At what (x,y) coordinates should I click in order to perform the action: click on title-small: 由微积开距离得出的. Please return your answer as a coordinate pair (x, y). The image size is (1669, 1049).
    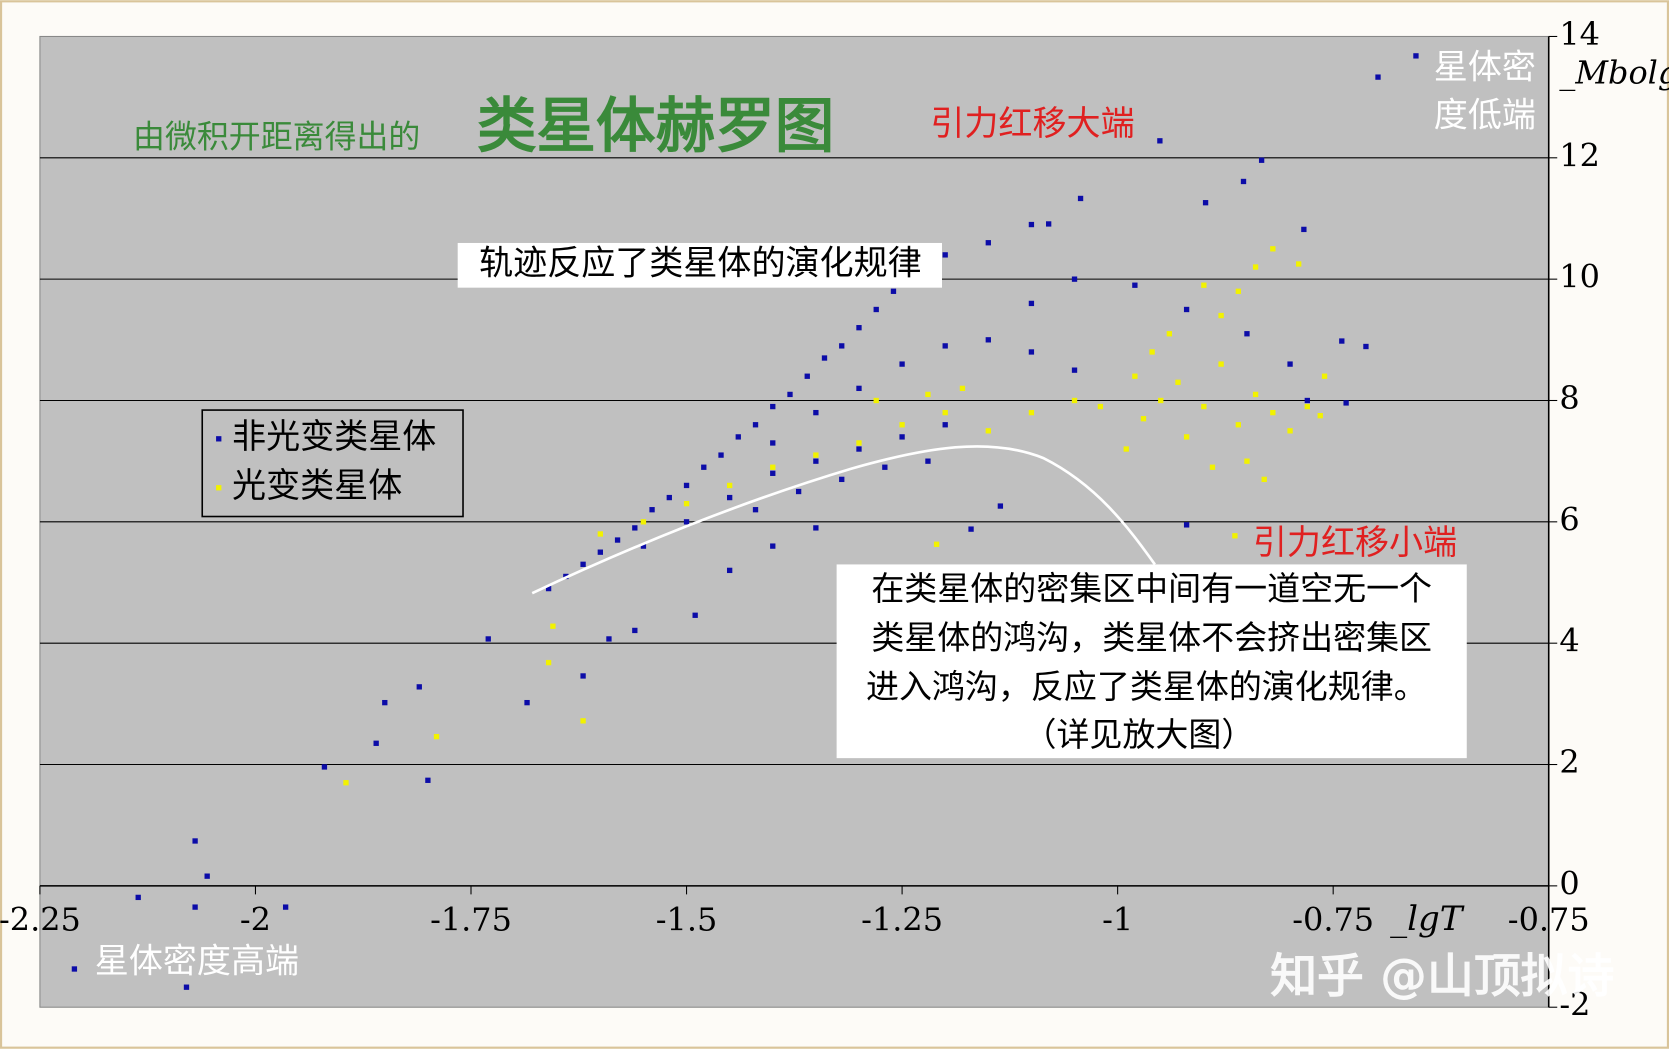
    Looking at the image, I should click on (276, 137).